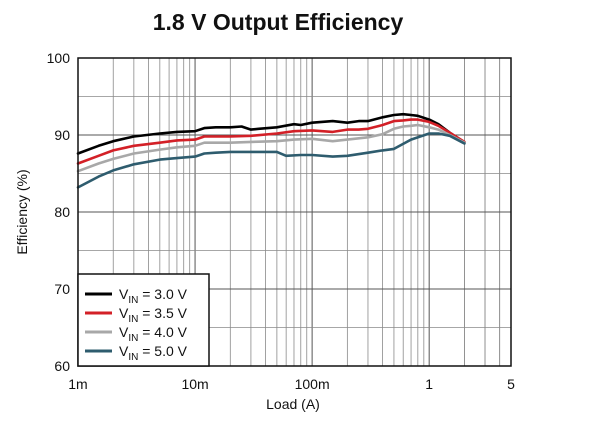 Image resolution: width=600 pixels, height=421 pixels. I want to click on legend-label-1: VIN = 3.0 V, so click(153, 296).